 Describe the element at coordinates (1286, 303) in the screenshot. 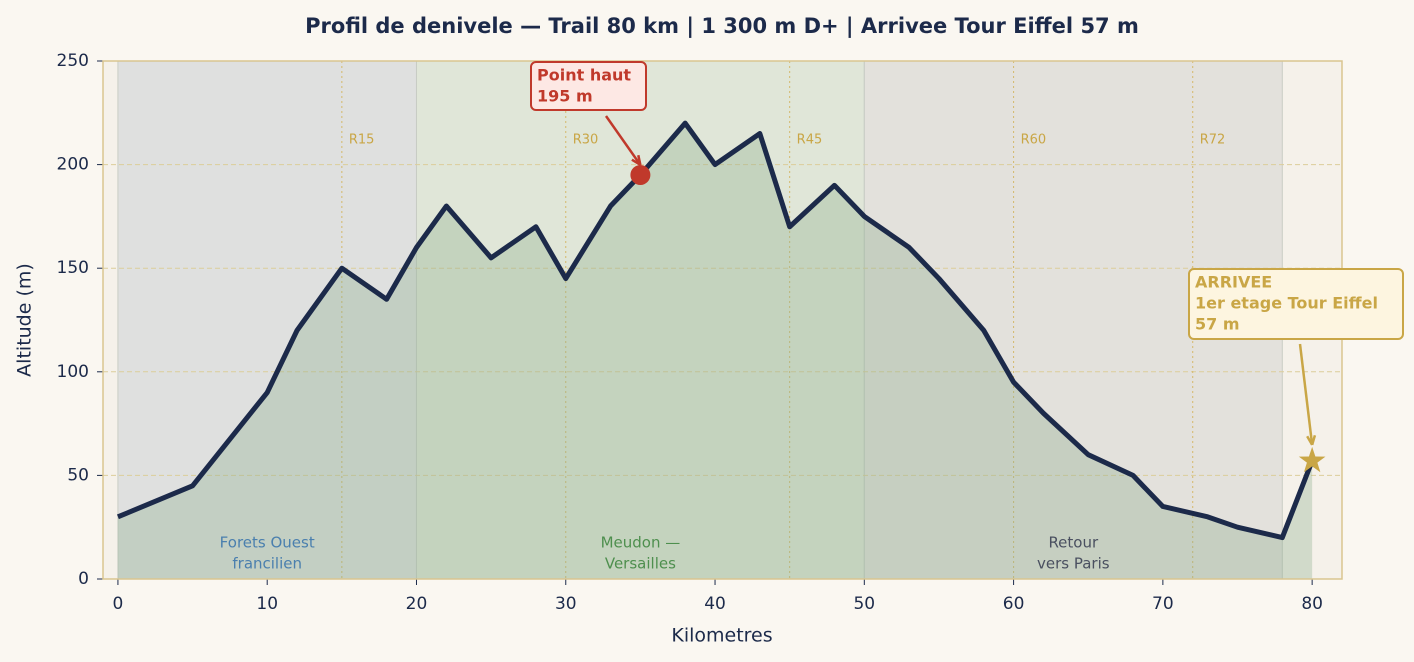

I see `annotation-text: 1er etage Tour Eiffel` at that location.